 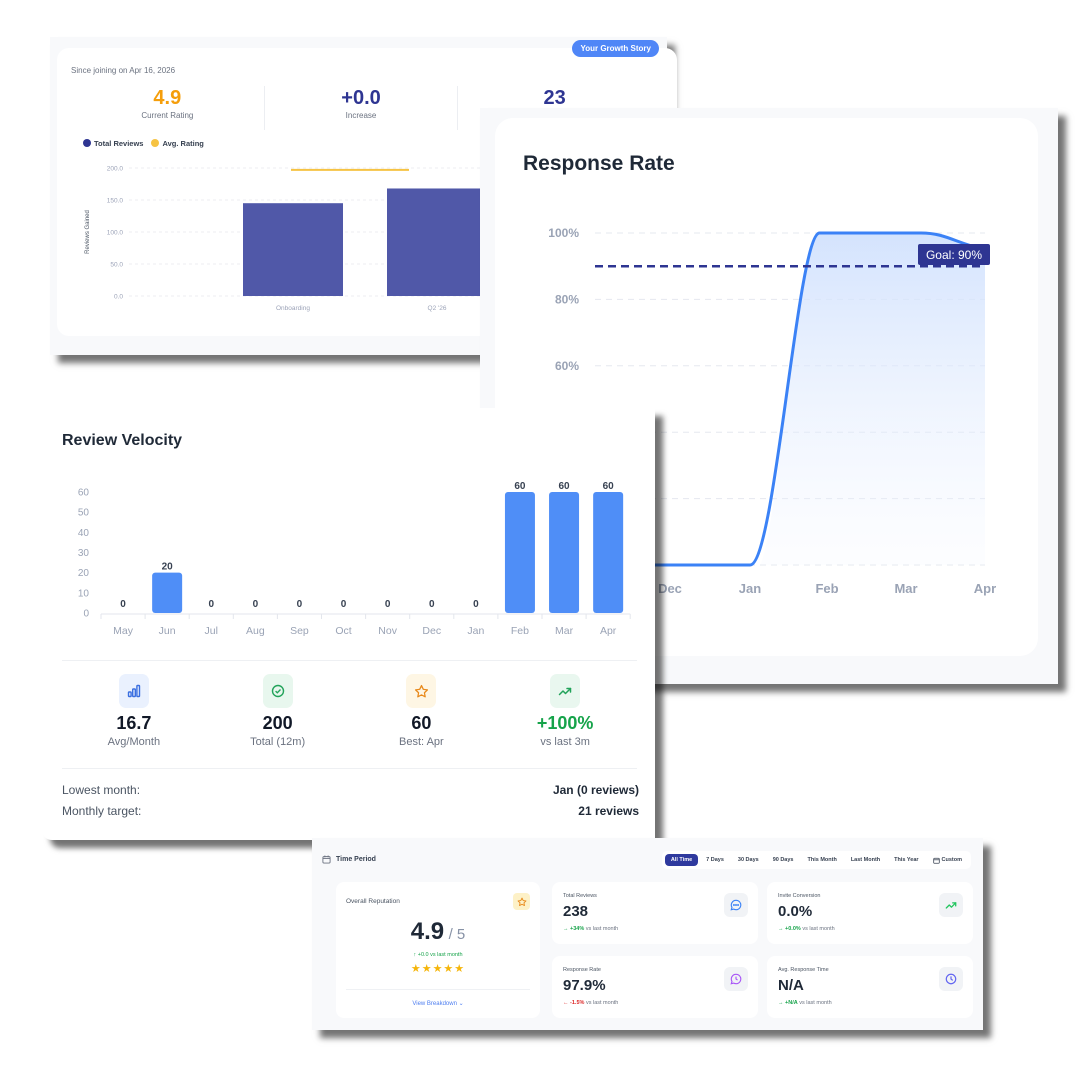 I want to click on stat-label: Current Rating, so click(x=167, y=115).